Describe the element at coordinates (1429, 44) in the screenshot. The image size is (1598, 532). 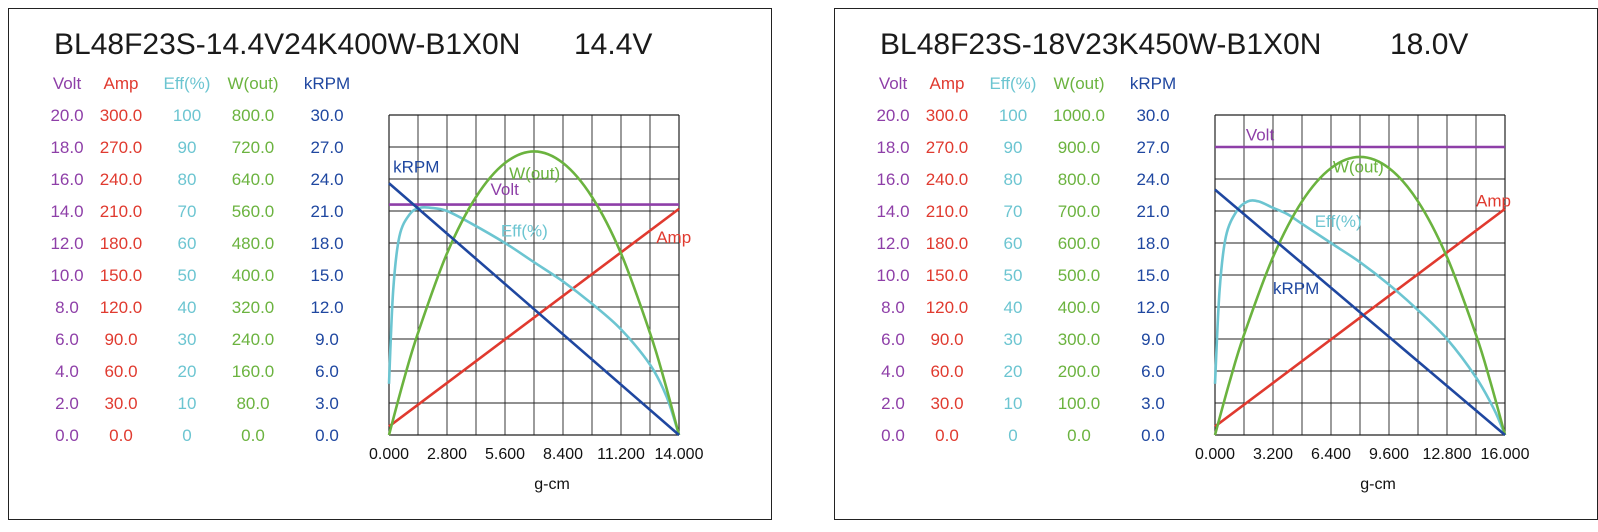
I see `chart-voltage-label: 18.0V` at that location.